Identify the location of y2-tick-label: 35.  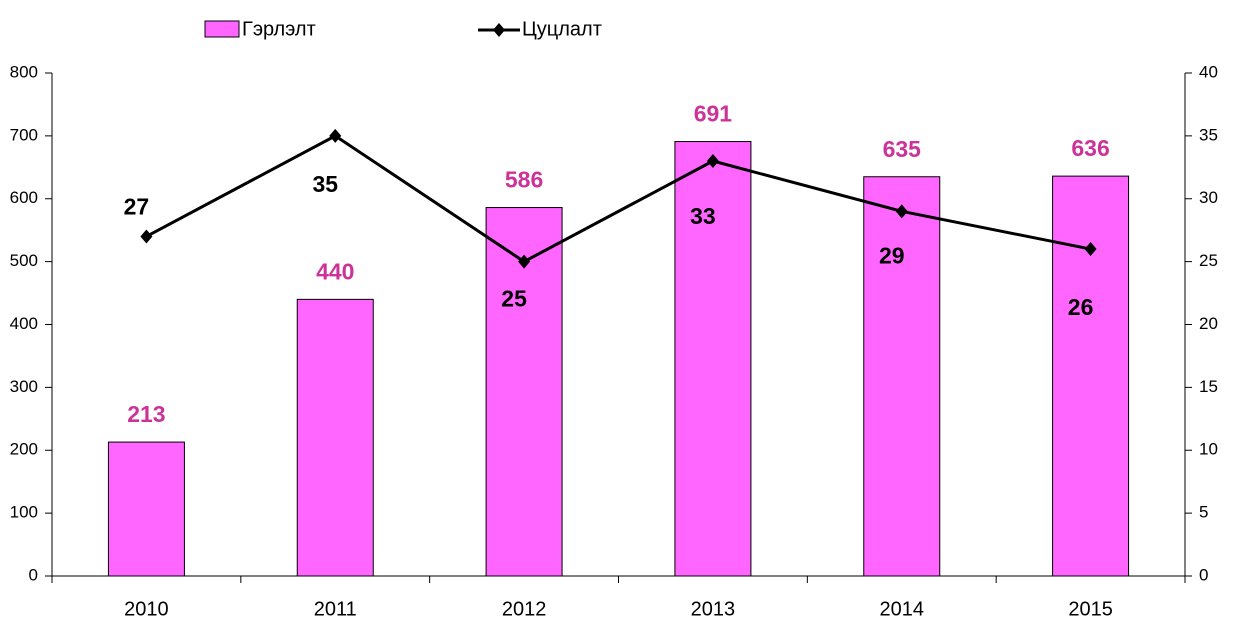
(1208, 134).